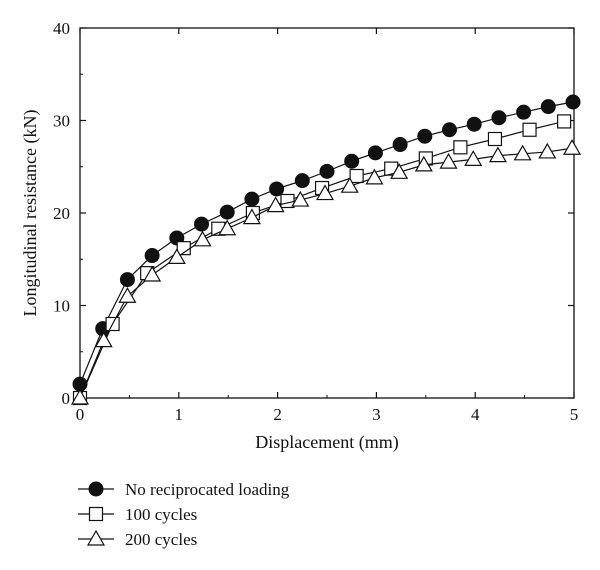 This screenshot has height=570, width=600. Describe the element at coordinates (161, 514) in the screenshot. I see `legend-label: 100 cycles` at that location.